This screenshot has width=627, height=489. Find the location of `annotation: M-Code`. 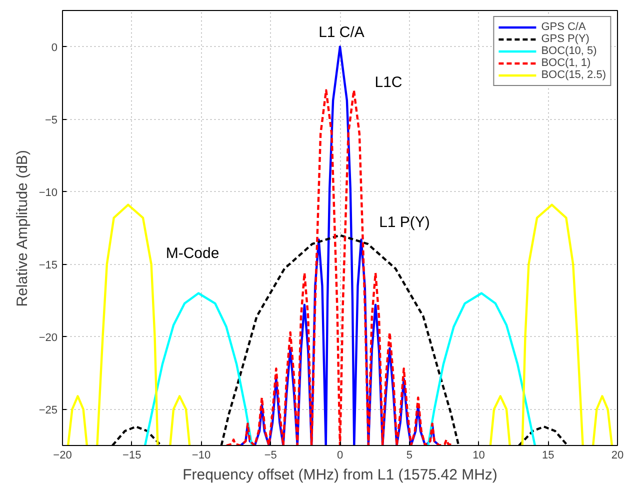

annotation: M-Code is located at coordinates (193, 253).